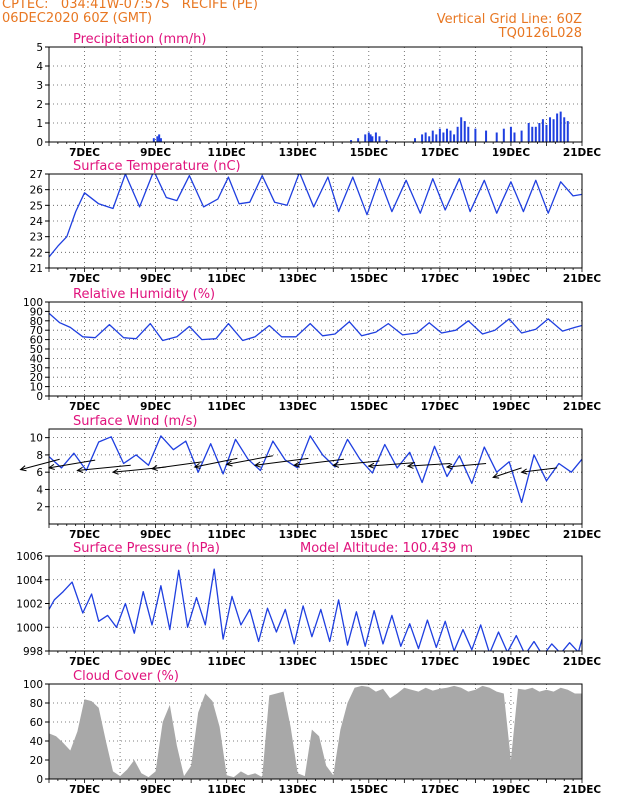 This screenshot has height=800, width=618. Describe the element at coordinates (36, 359) in the screenshot. I see `rh-ytick-label: 40` at that location.